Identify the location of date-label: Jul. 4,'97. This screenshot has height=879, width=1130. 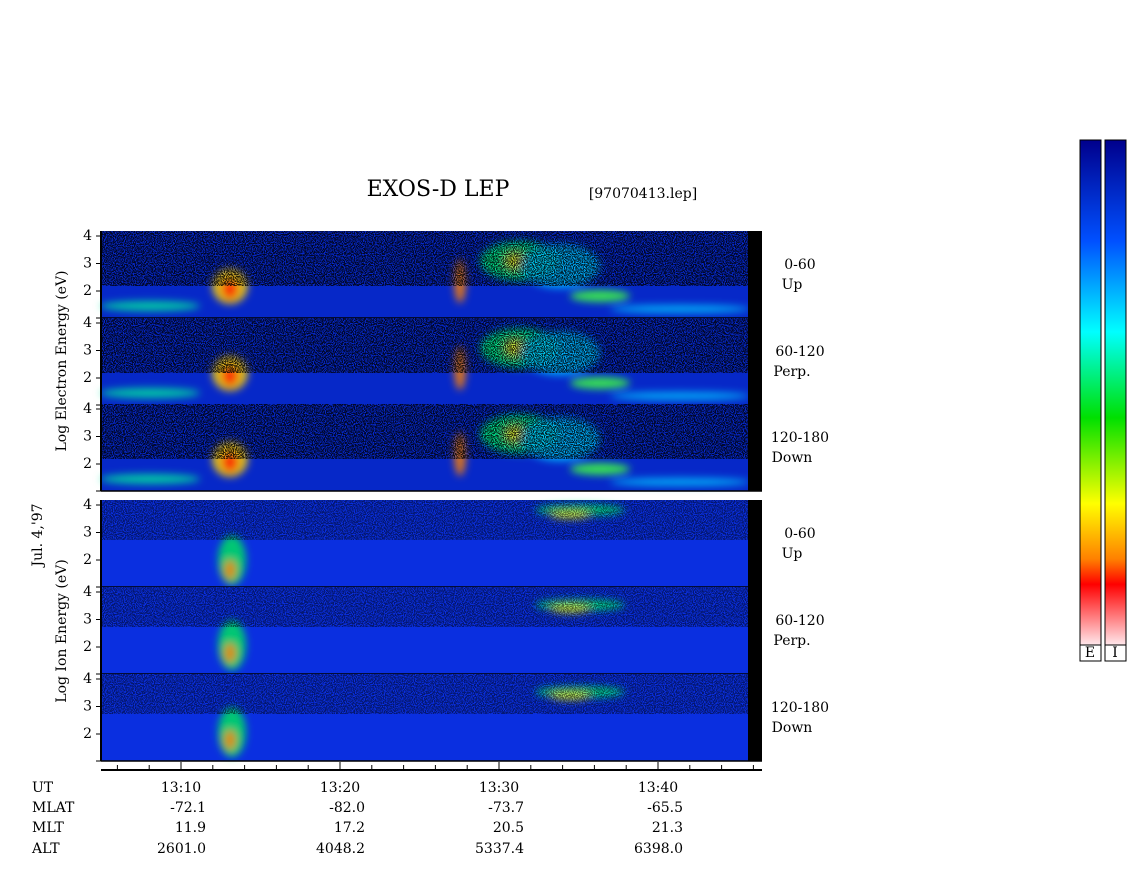
(38, 535).